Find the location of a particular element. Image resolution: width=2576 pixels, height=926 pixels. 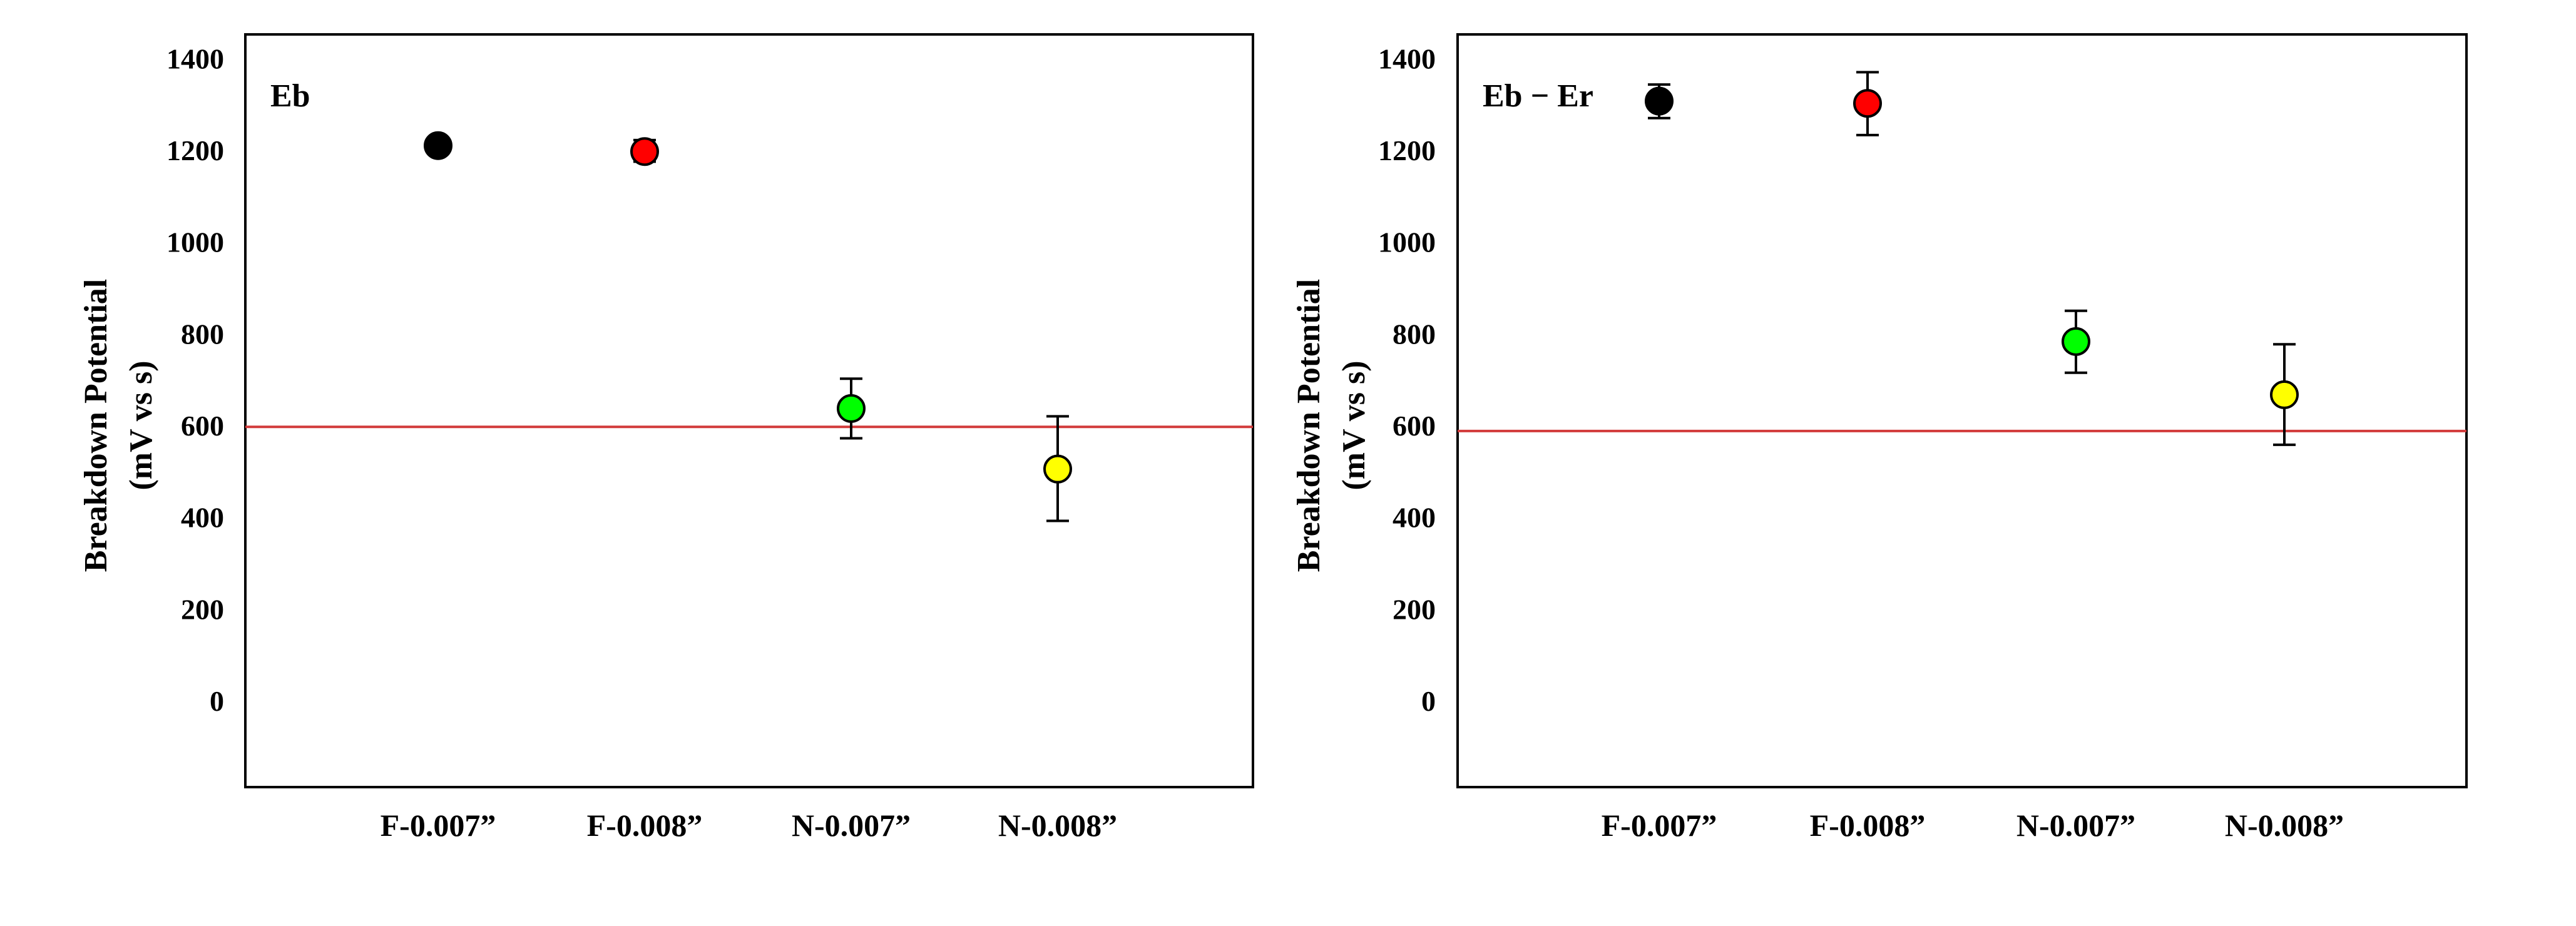

panel-label: Eb − Er is located at coordinates (1538, 96).